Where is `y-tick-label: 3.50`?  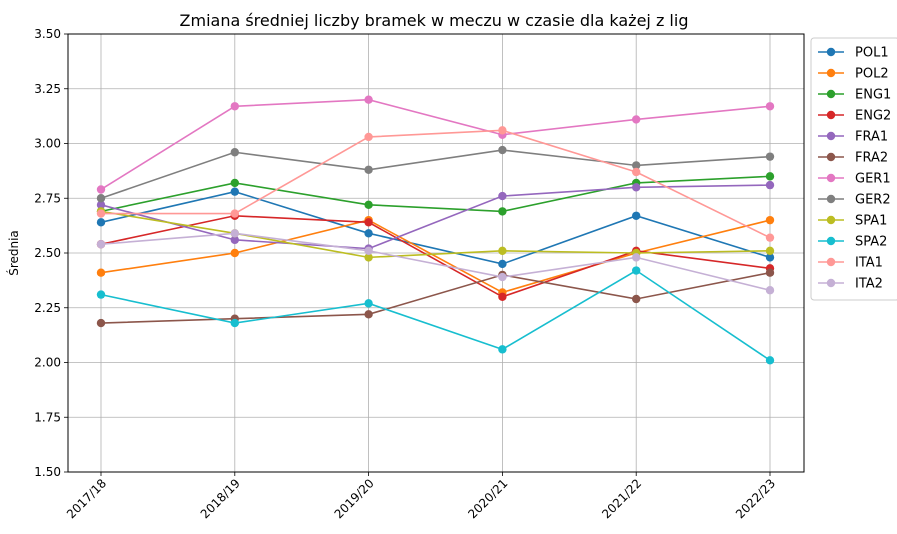 y-tick-label: 3.50 is located at coordinates (47, 34).